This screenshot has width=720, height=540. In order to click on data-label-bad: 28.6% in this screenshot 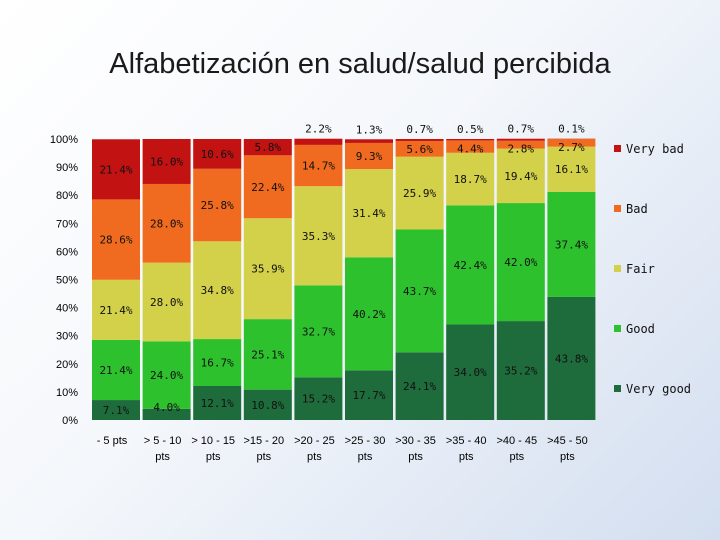, I will do `click(115, 240)`.